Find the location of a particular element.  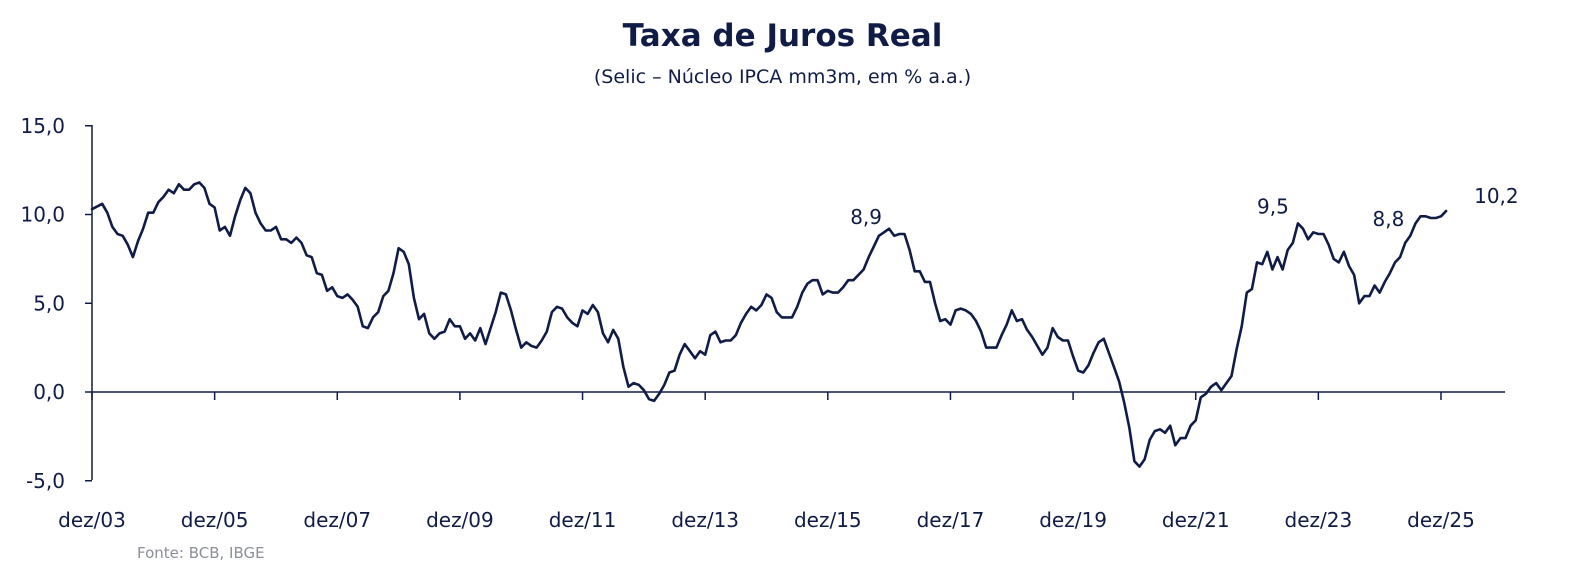

x-tick-label: dez/15 is located at coordinates (828, 520).